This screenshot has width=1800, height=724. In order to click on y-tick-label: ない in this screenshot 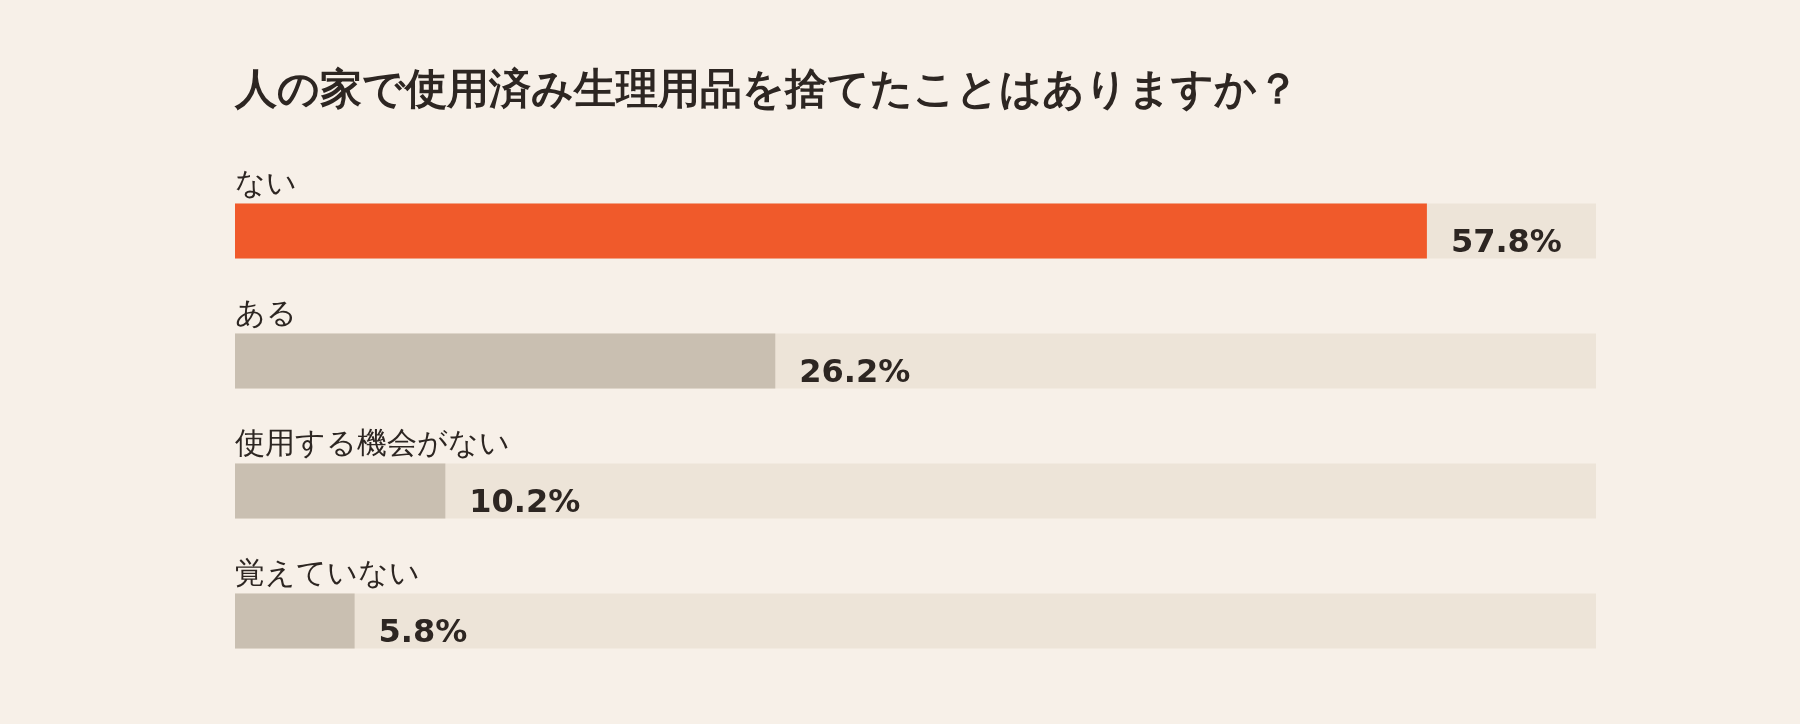, I will do `click(266, 182)`.